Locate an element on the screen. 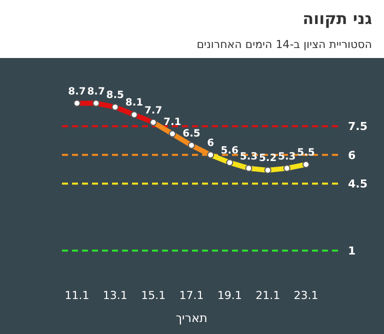 The height and width of the screenshot is (334, 384). x-tick-label: 17.1 is located at coordinates (191, 295).